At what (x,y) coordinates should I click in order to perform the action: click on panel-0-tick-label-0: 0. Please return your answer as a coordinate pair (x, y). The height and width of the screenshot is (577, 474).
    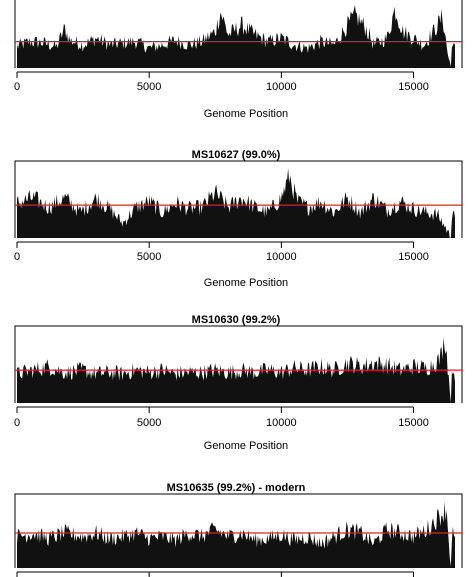
    Looking at the image, I should click on (17, 87).